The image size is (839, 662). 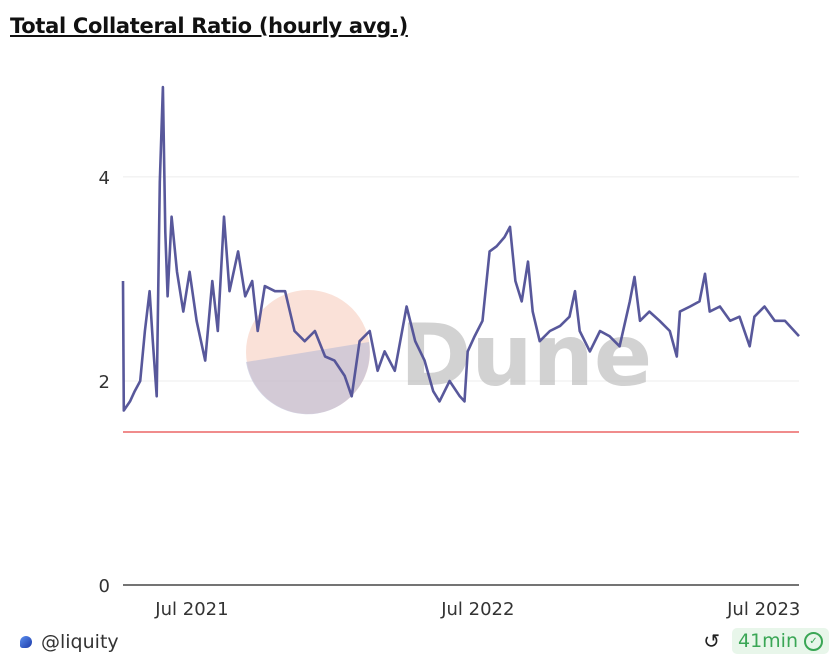 What do you see at coordinates (763, 609) in the screenshot?
I see `x-tick-label: Jul 2023` at bounding box center [763, 609].